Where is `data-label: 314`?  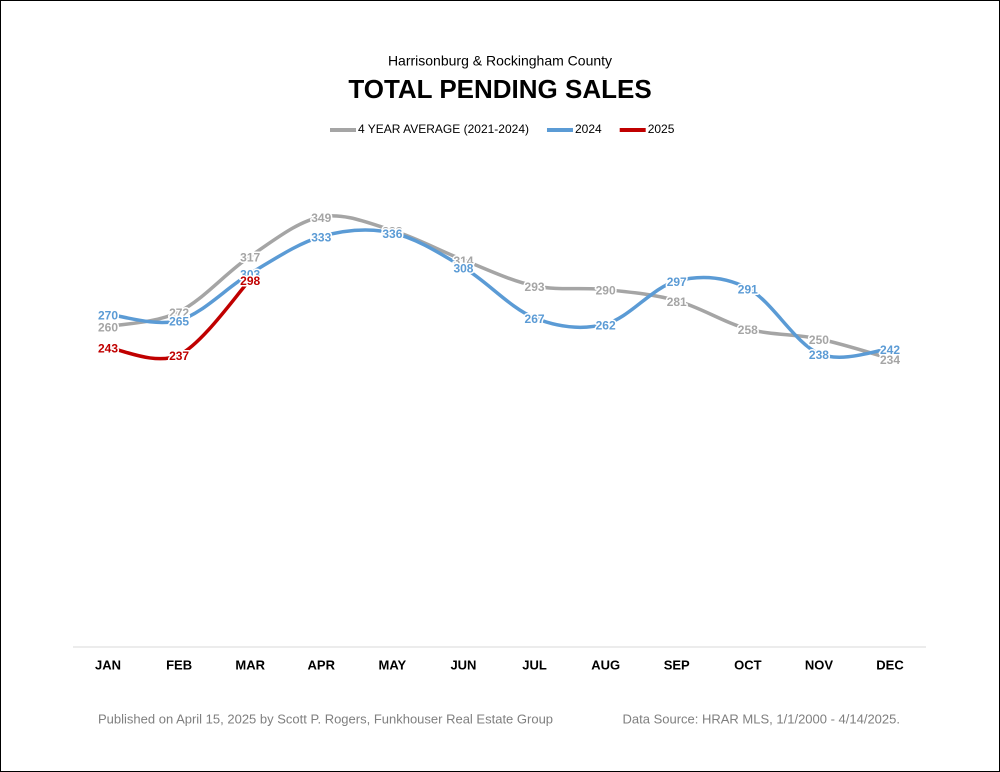 data-label: 314 is located at coordinates (463, 261).